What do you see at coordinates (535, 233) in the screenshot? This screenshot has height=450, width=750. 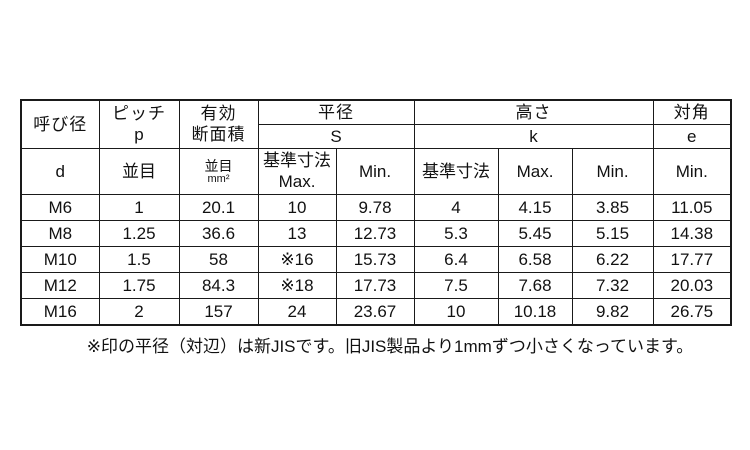 I see `cell-k-max: 5.45` at bounding box center [535, 233].